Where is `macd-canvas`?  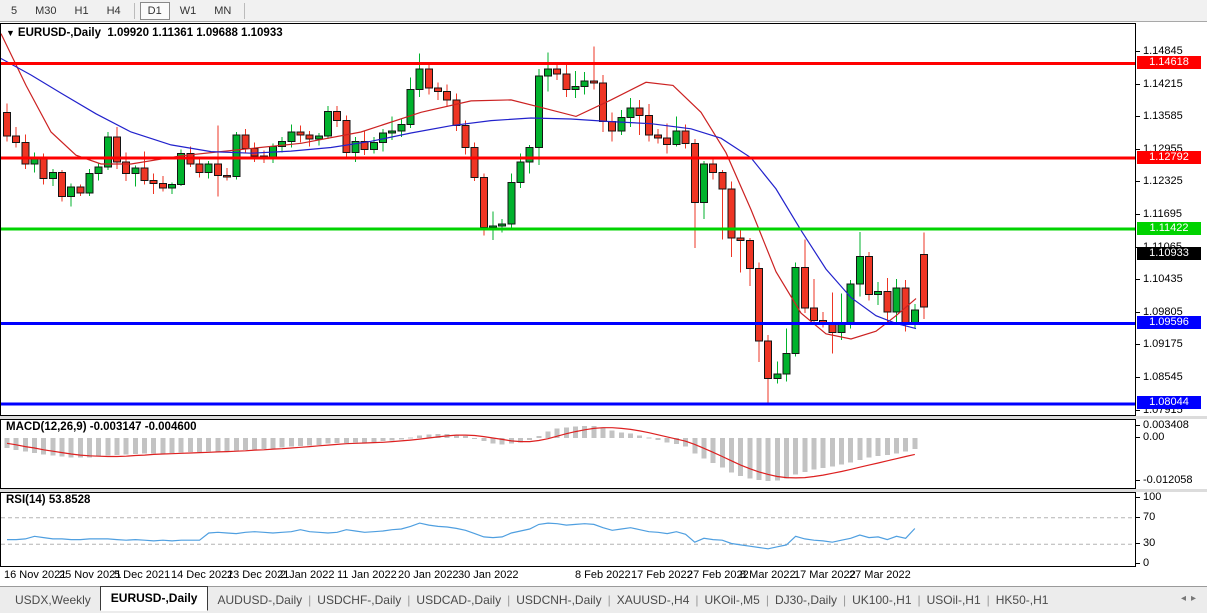
macd-canvas is located at coordinates (568, 454).